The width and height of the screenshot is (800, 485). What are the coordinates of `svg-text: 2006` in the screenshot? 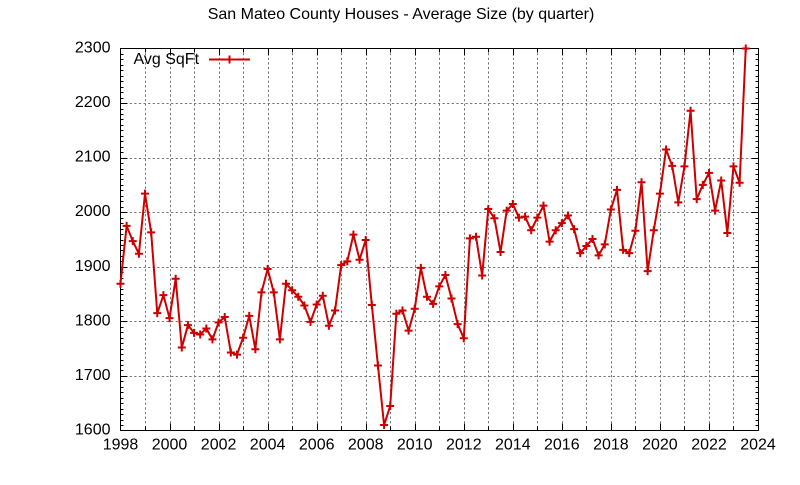 It's located at (317, 445).